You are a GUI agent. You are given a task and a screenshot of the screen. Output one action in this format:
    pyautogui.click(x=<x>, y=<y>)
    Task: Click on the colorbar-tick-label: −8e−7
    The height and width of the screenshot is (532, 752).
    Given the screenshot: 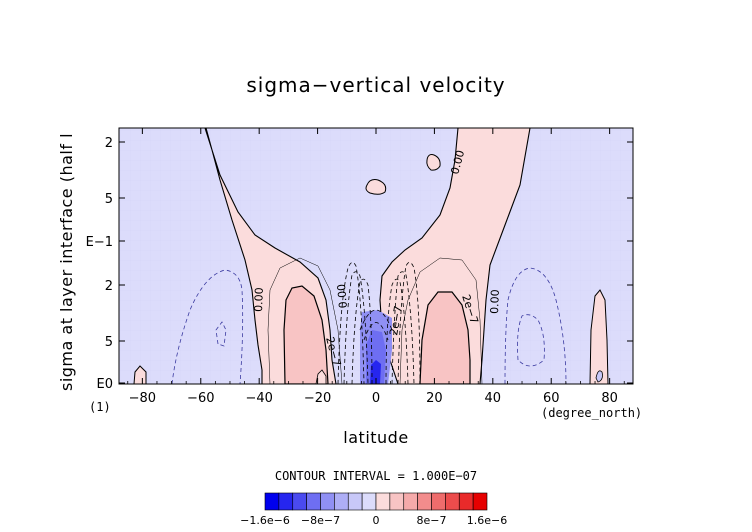 What is the action you would take?
    pyautogui.click(x=320, y=520)
    